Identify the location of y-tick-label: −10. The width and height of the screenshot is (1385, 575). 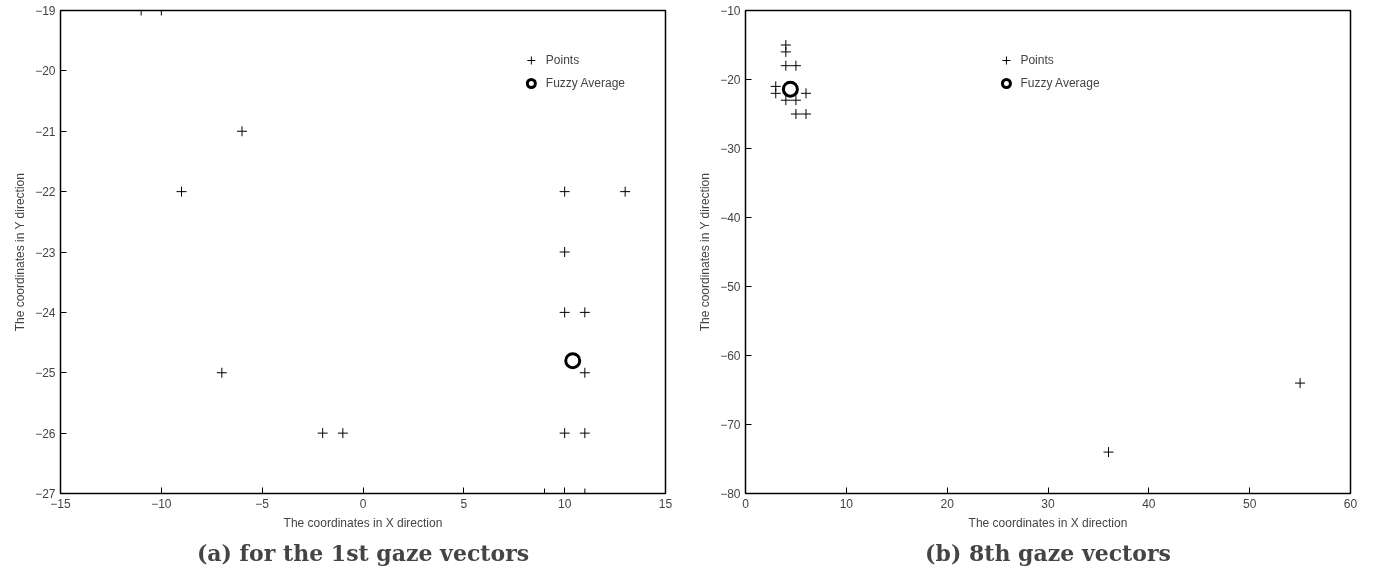
(730, 11).